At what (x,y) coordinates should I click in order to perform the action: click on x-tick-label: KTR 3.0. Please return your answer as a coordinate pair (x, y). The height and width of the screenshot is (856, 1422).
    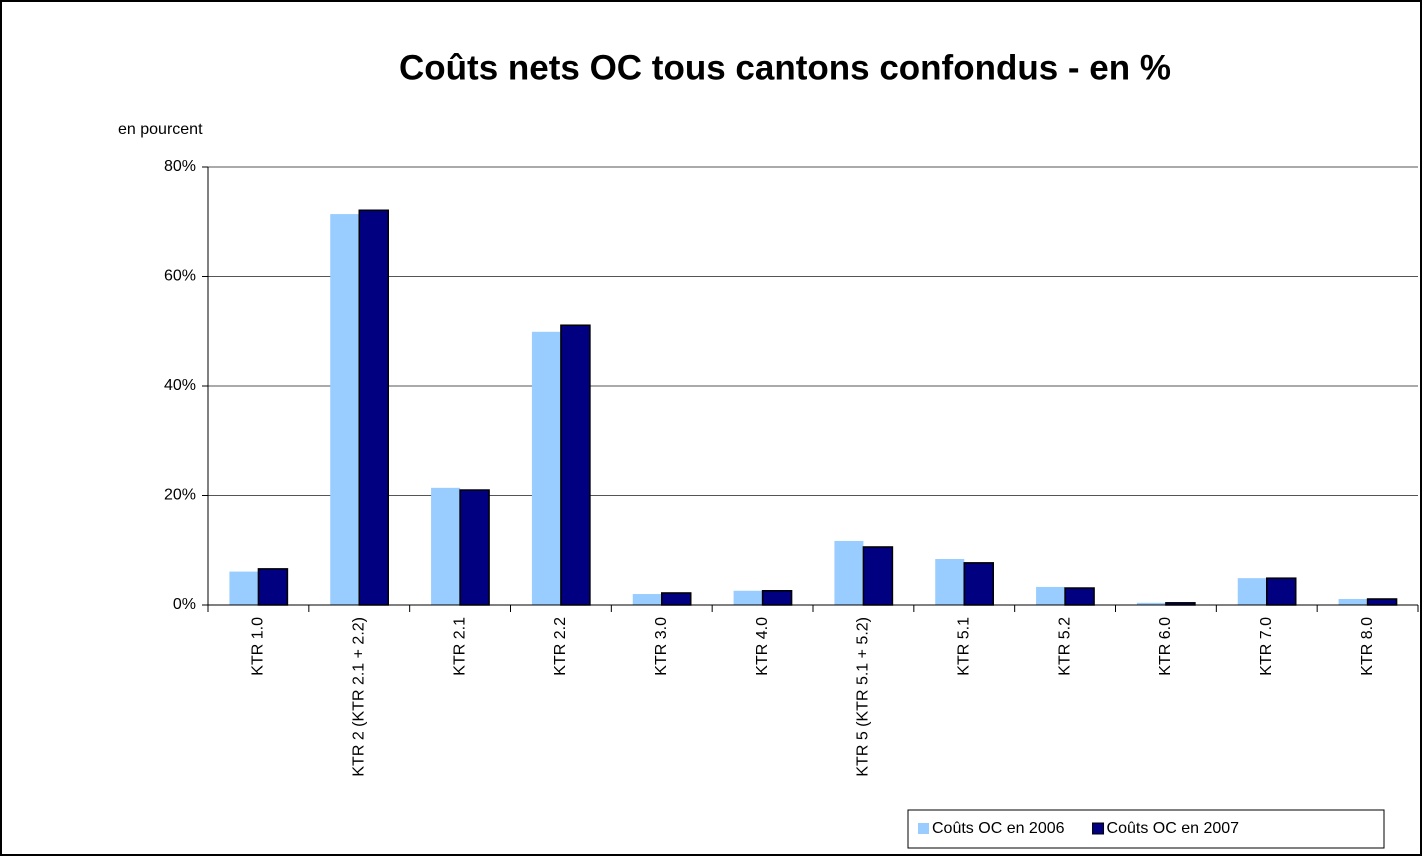
    Looking at the image, I should click on (661, 646).